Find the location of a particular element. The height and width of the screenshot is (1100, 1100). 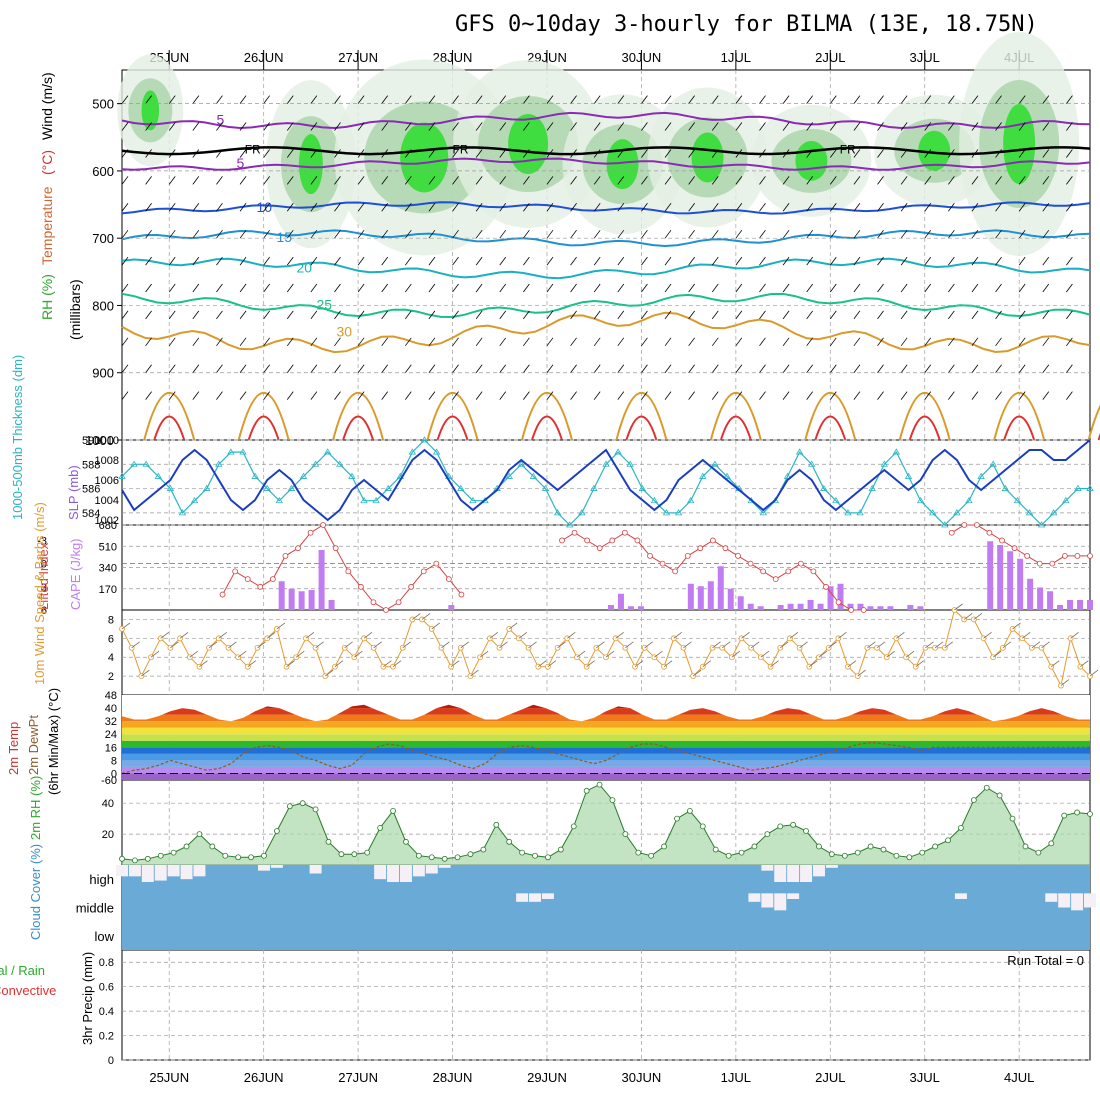

cape-tick-label: 170 is located at coordinates (108, 590).